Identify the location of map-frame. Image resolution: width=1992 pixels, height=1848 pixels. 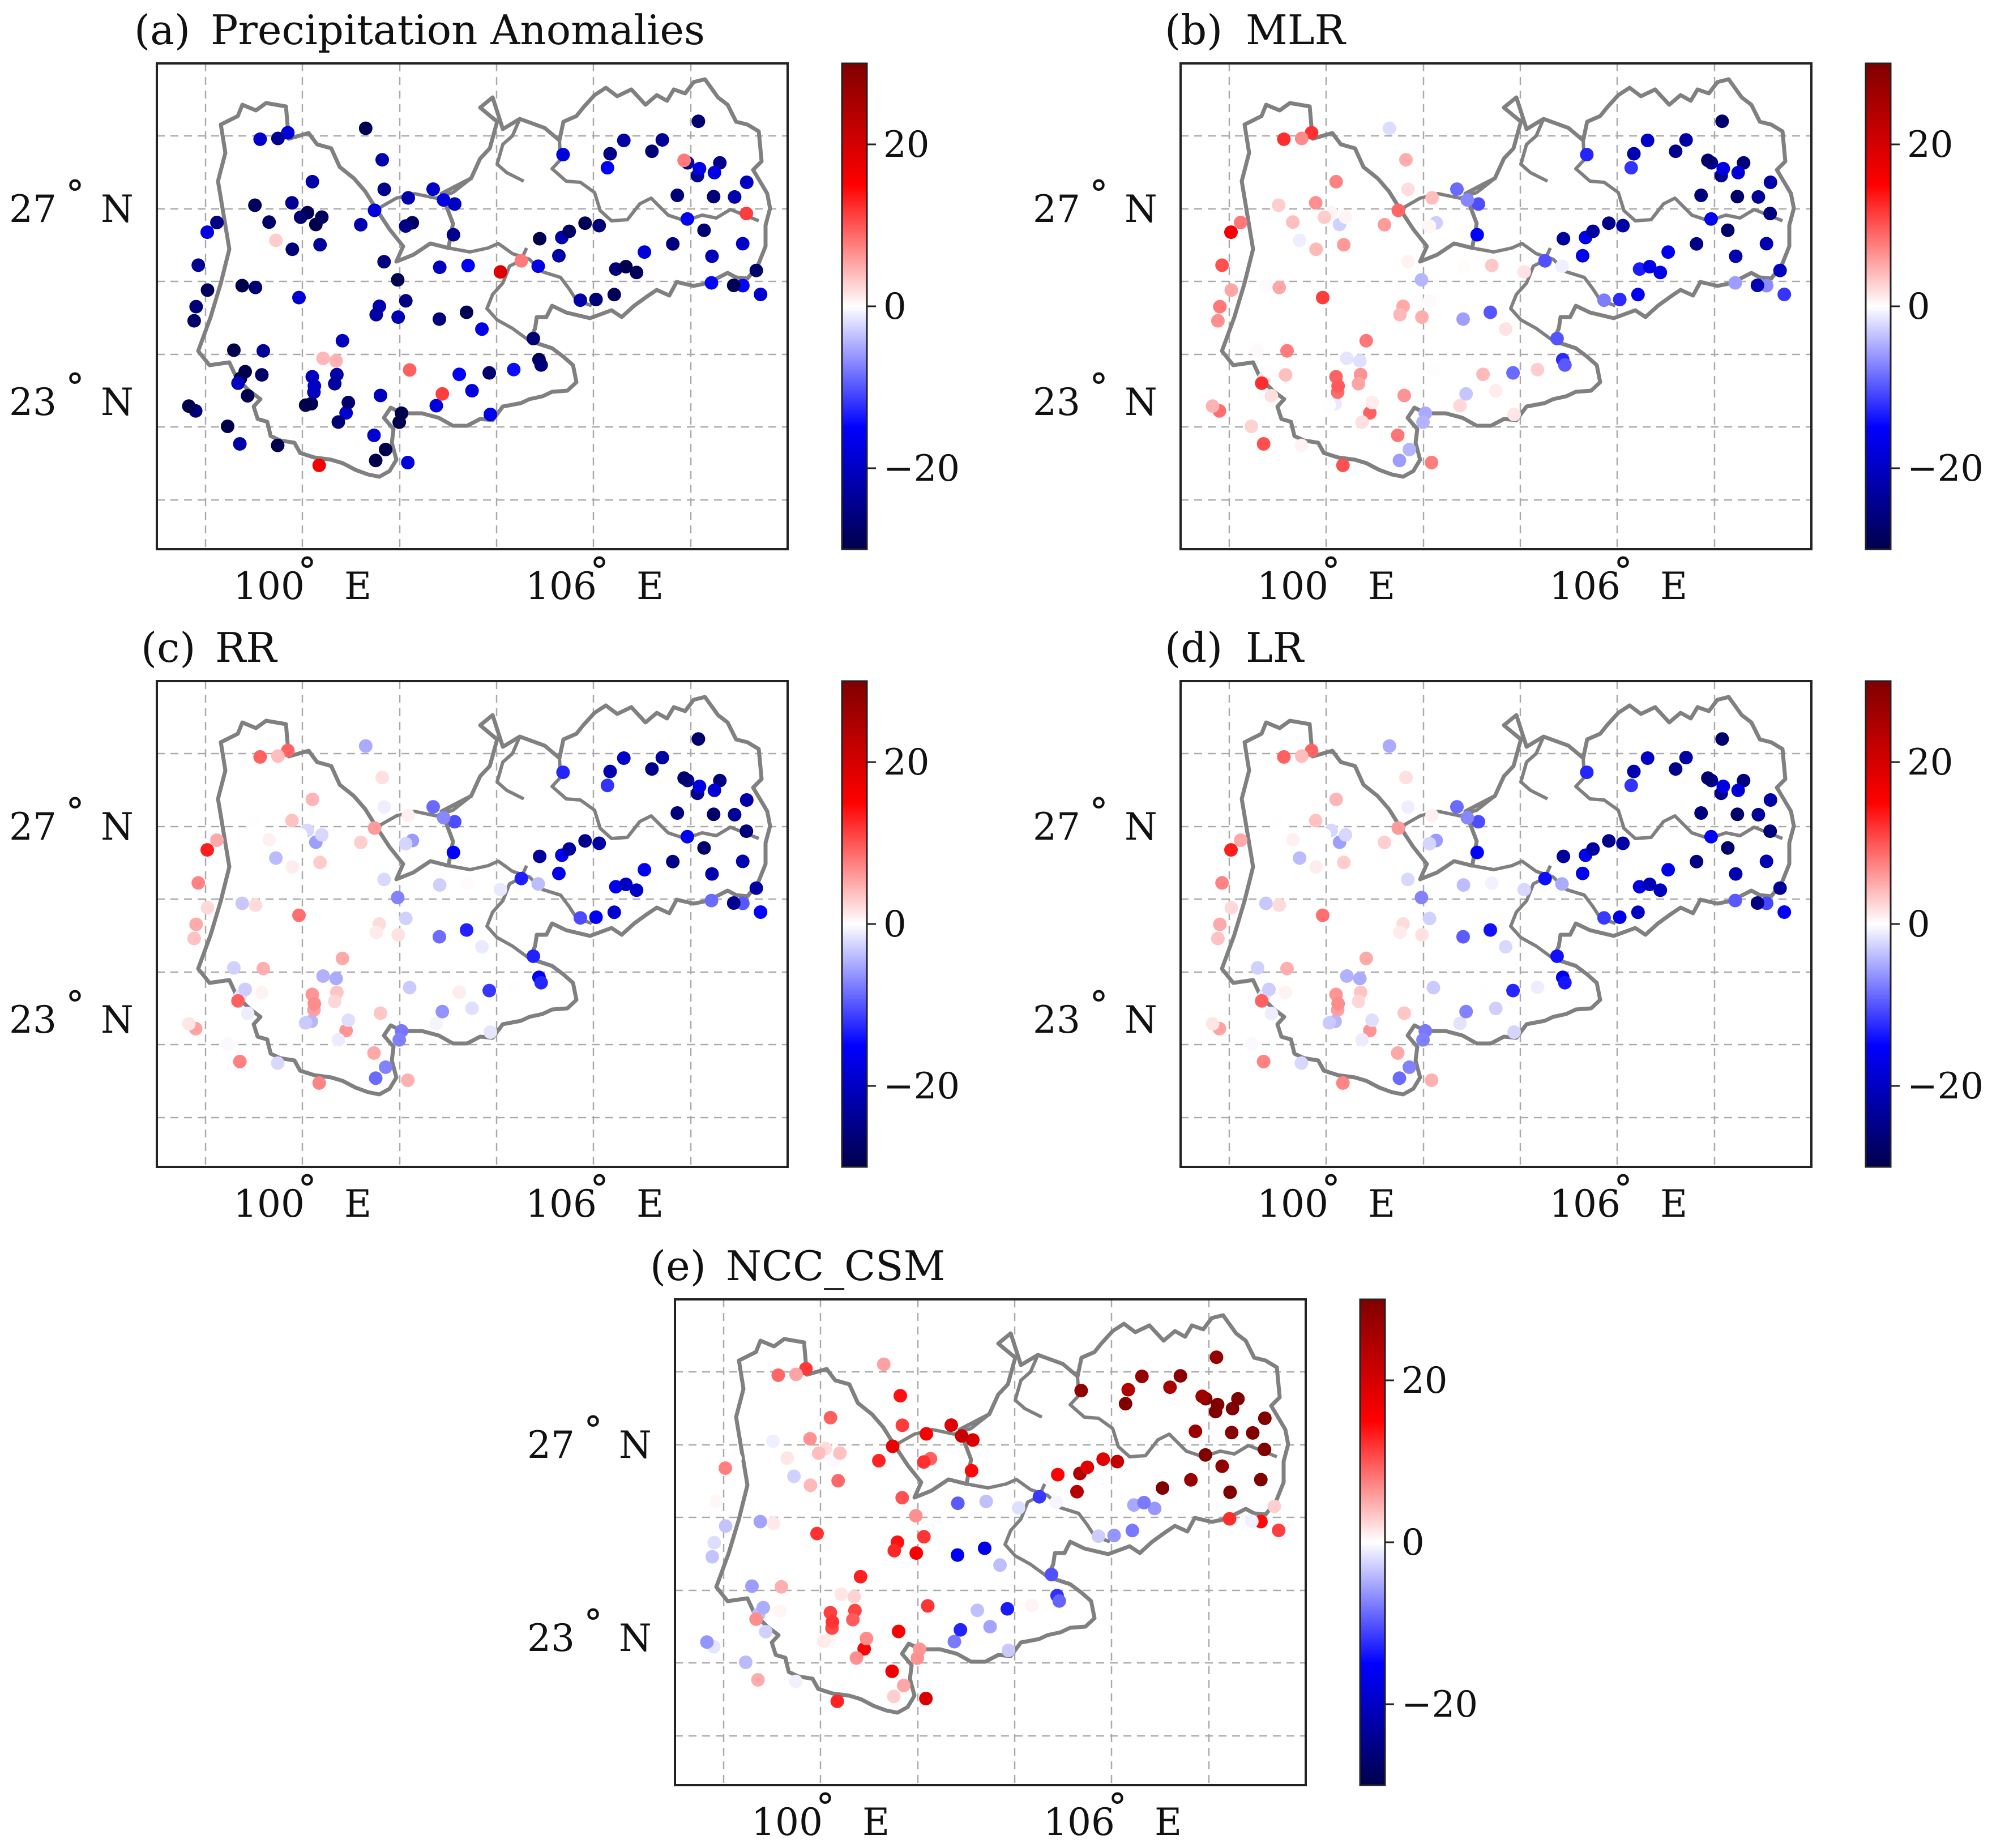
(1496, 306).